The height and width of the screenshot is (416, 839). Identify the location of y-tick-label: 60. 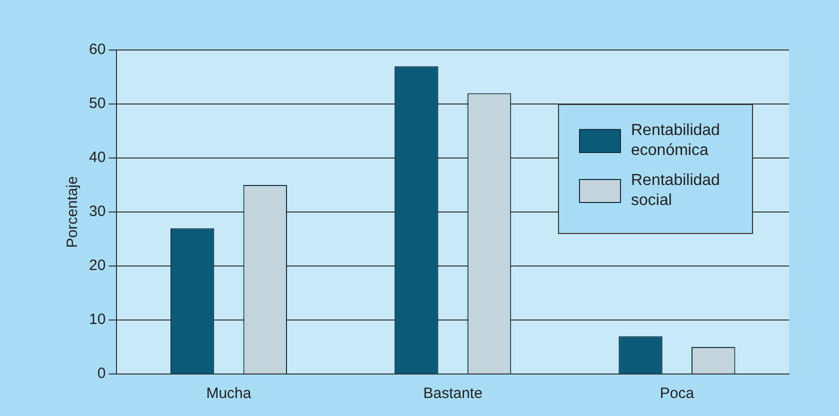
(97, 49).